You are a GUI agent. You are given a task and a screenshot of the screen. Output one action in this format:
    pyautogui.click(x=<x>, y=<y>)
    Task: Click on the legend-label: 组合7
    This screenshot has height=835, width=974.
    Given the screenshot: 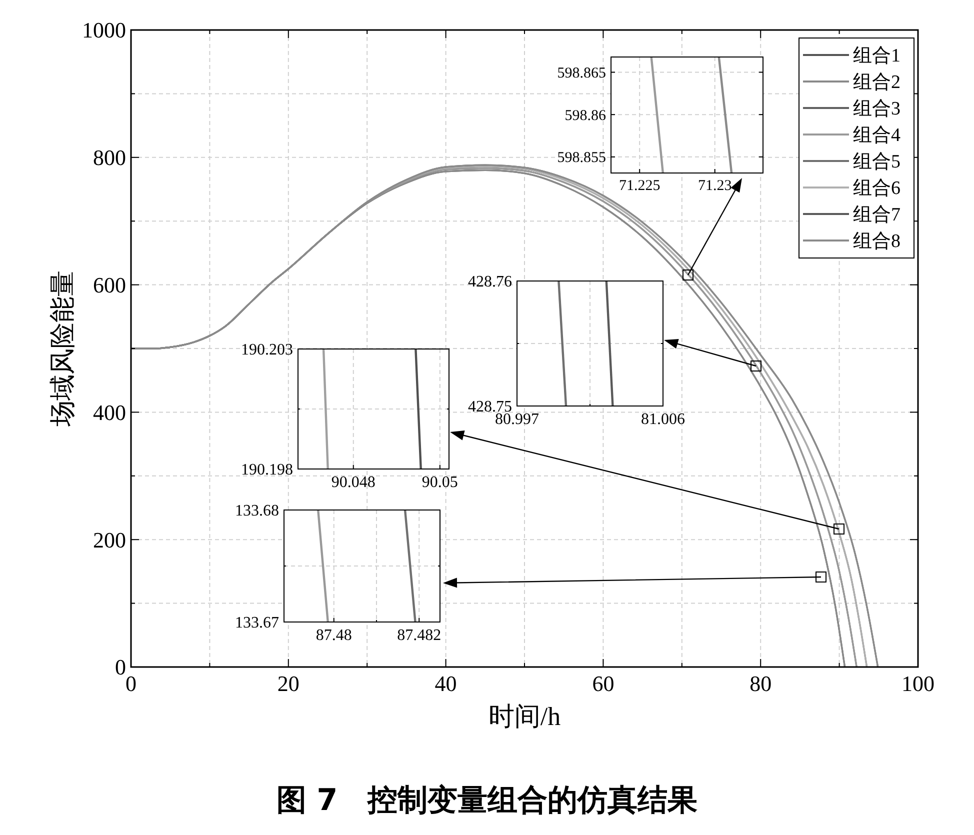 What is the action you would take?
    pyautogui.click(x=876, y=215)
    